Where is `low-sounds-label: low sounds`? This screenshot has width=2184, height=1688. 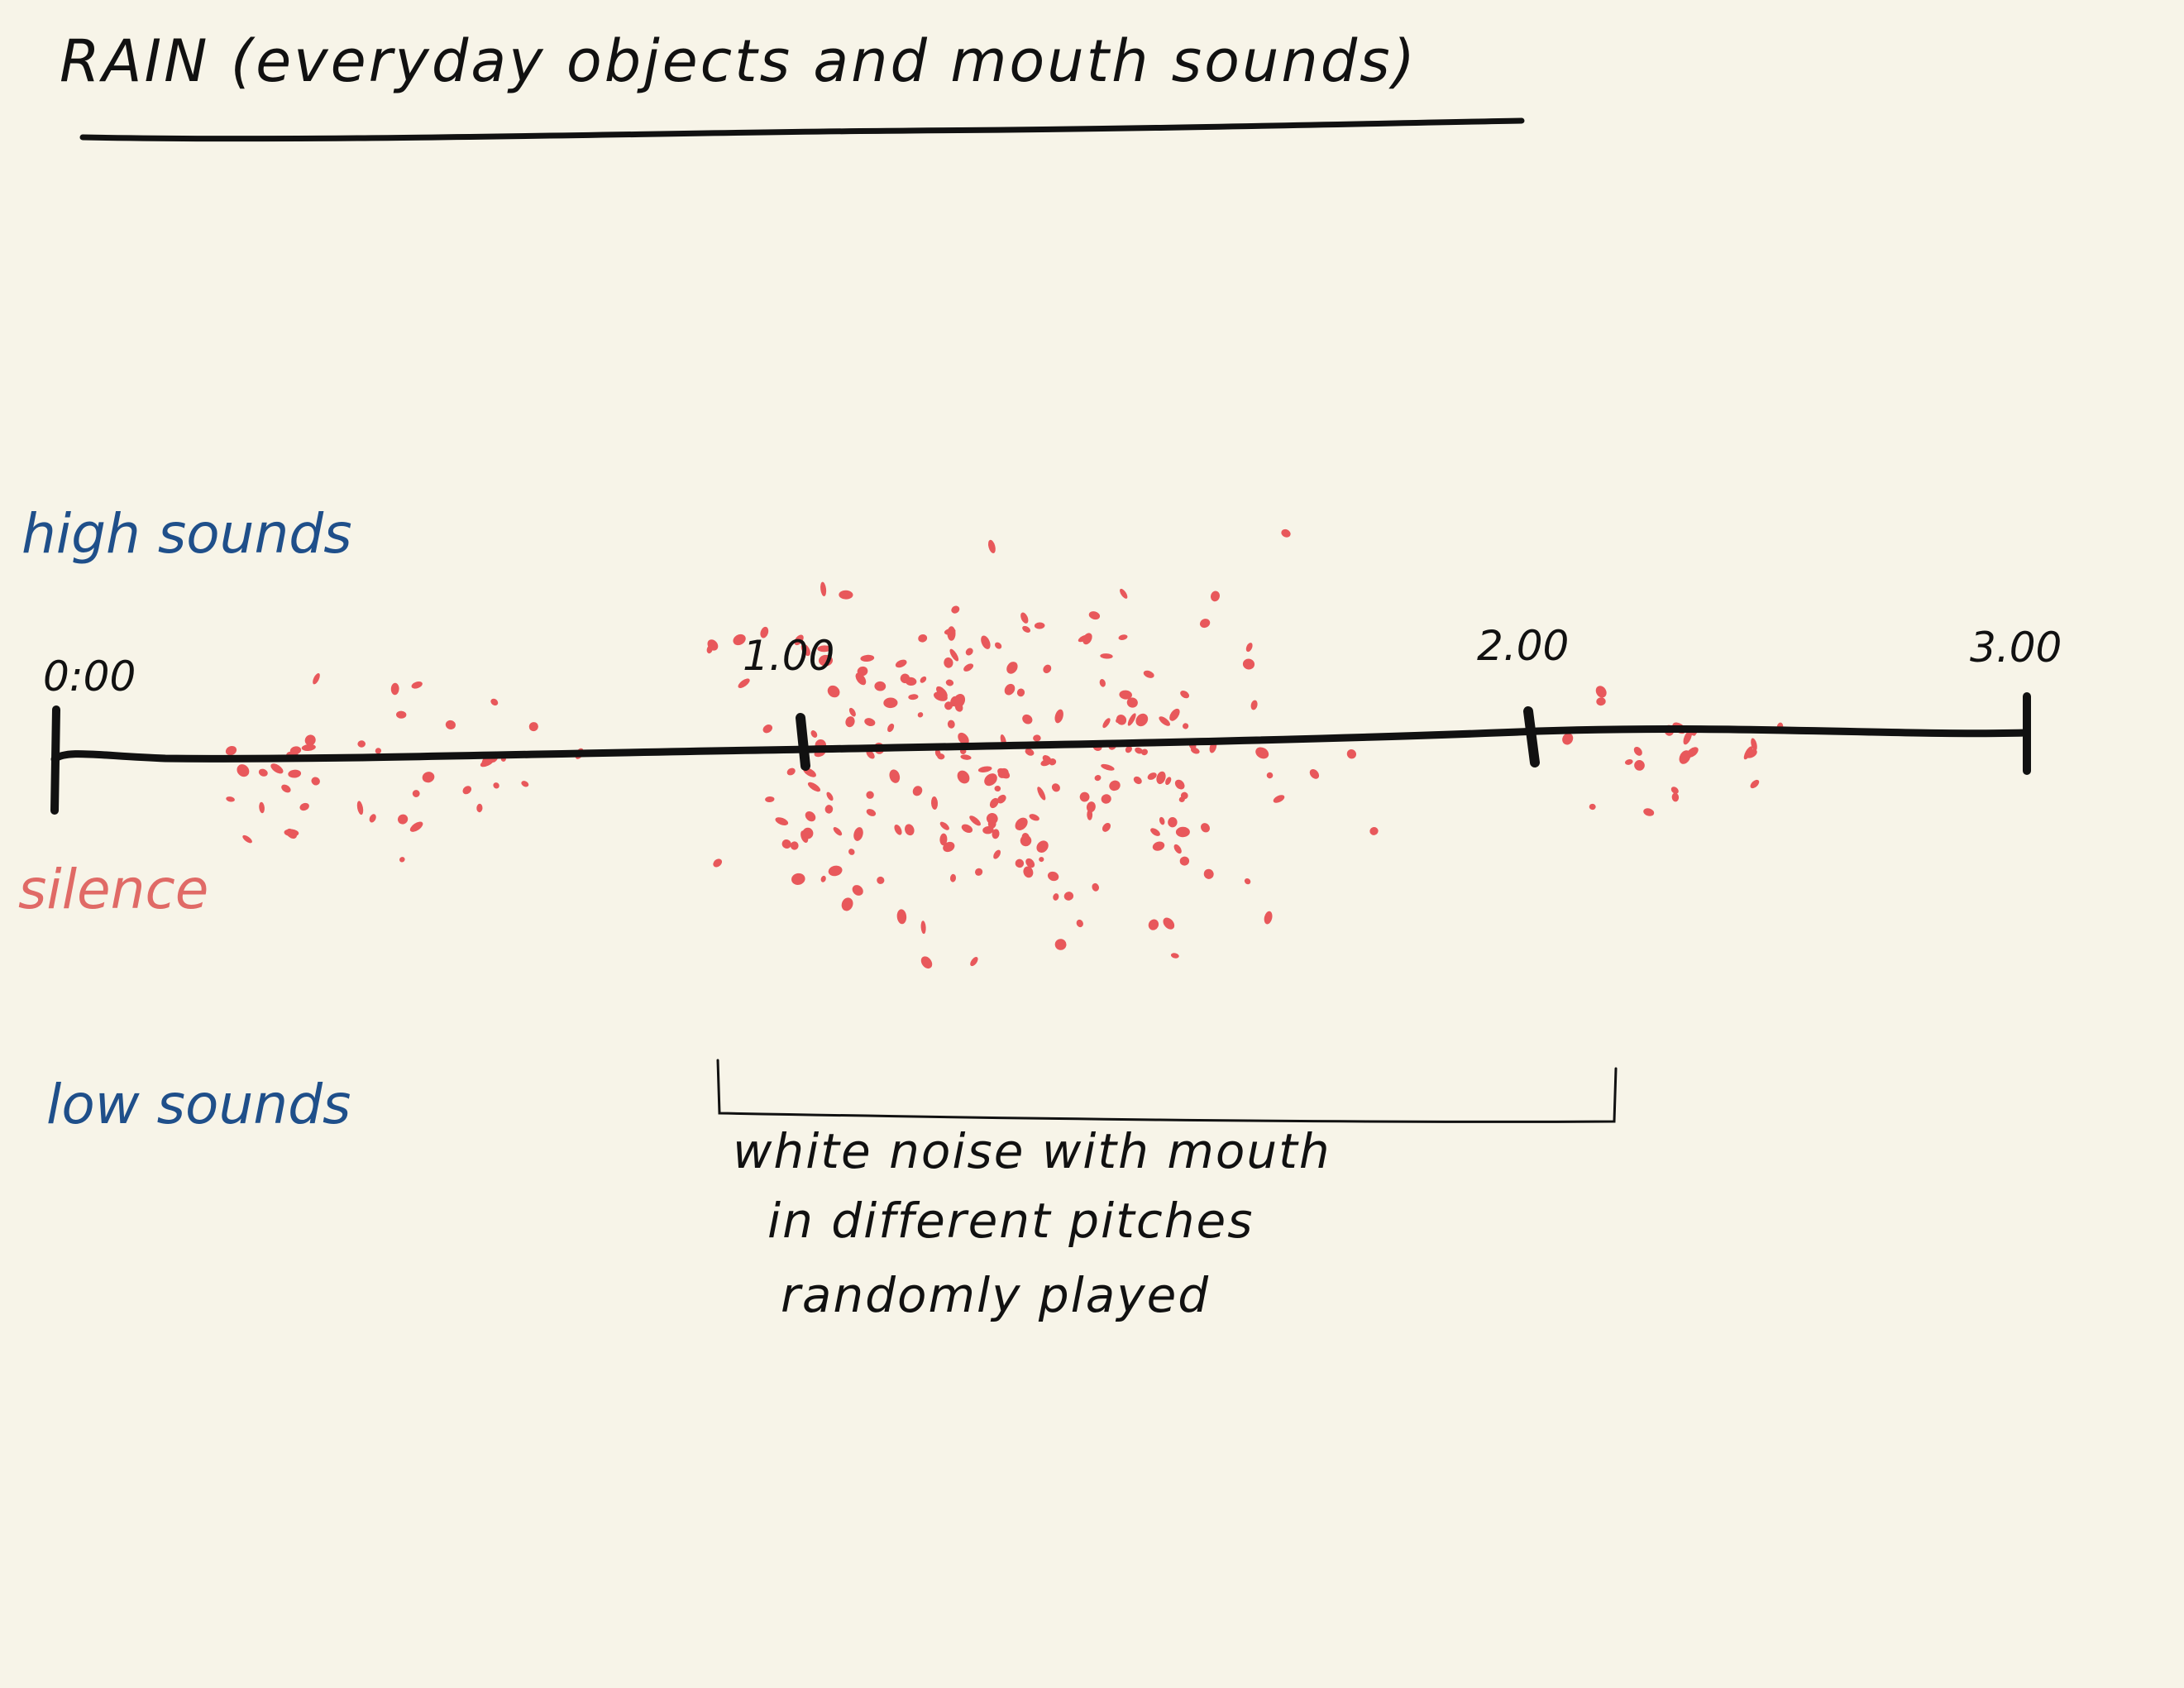 low-sounds-label: low sounds is located at coordinates (198, 1104).